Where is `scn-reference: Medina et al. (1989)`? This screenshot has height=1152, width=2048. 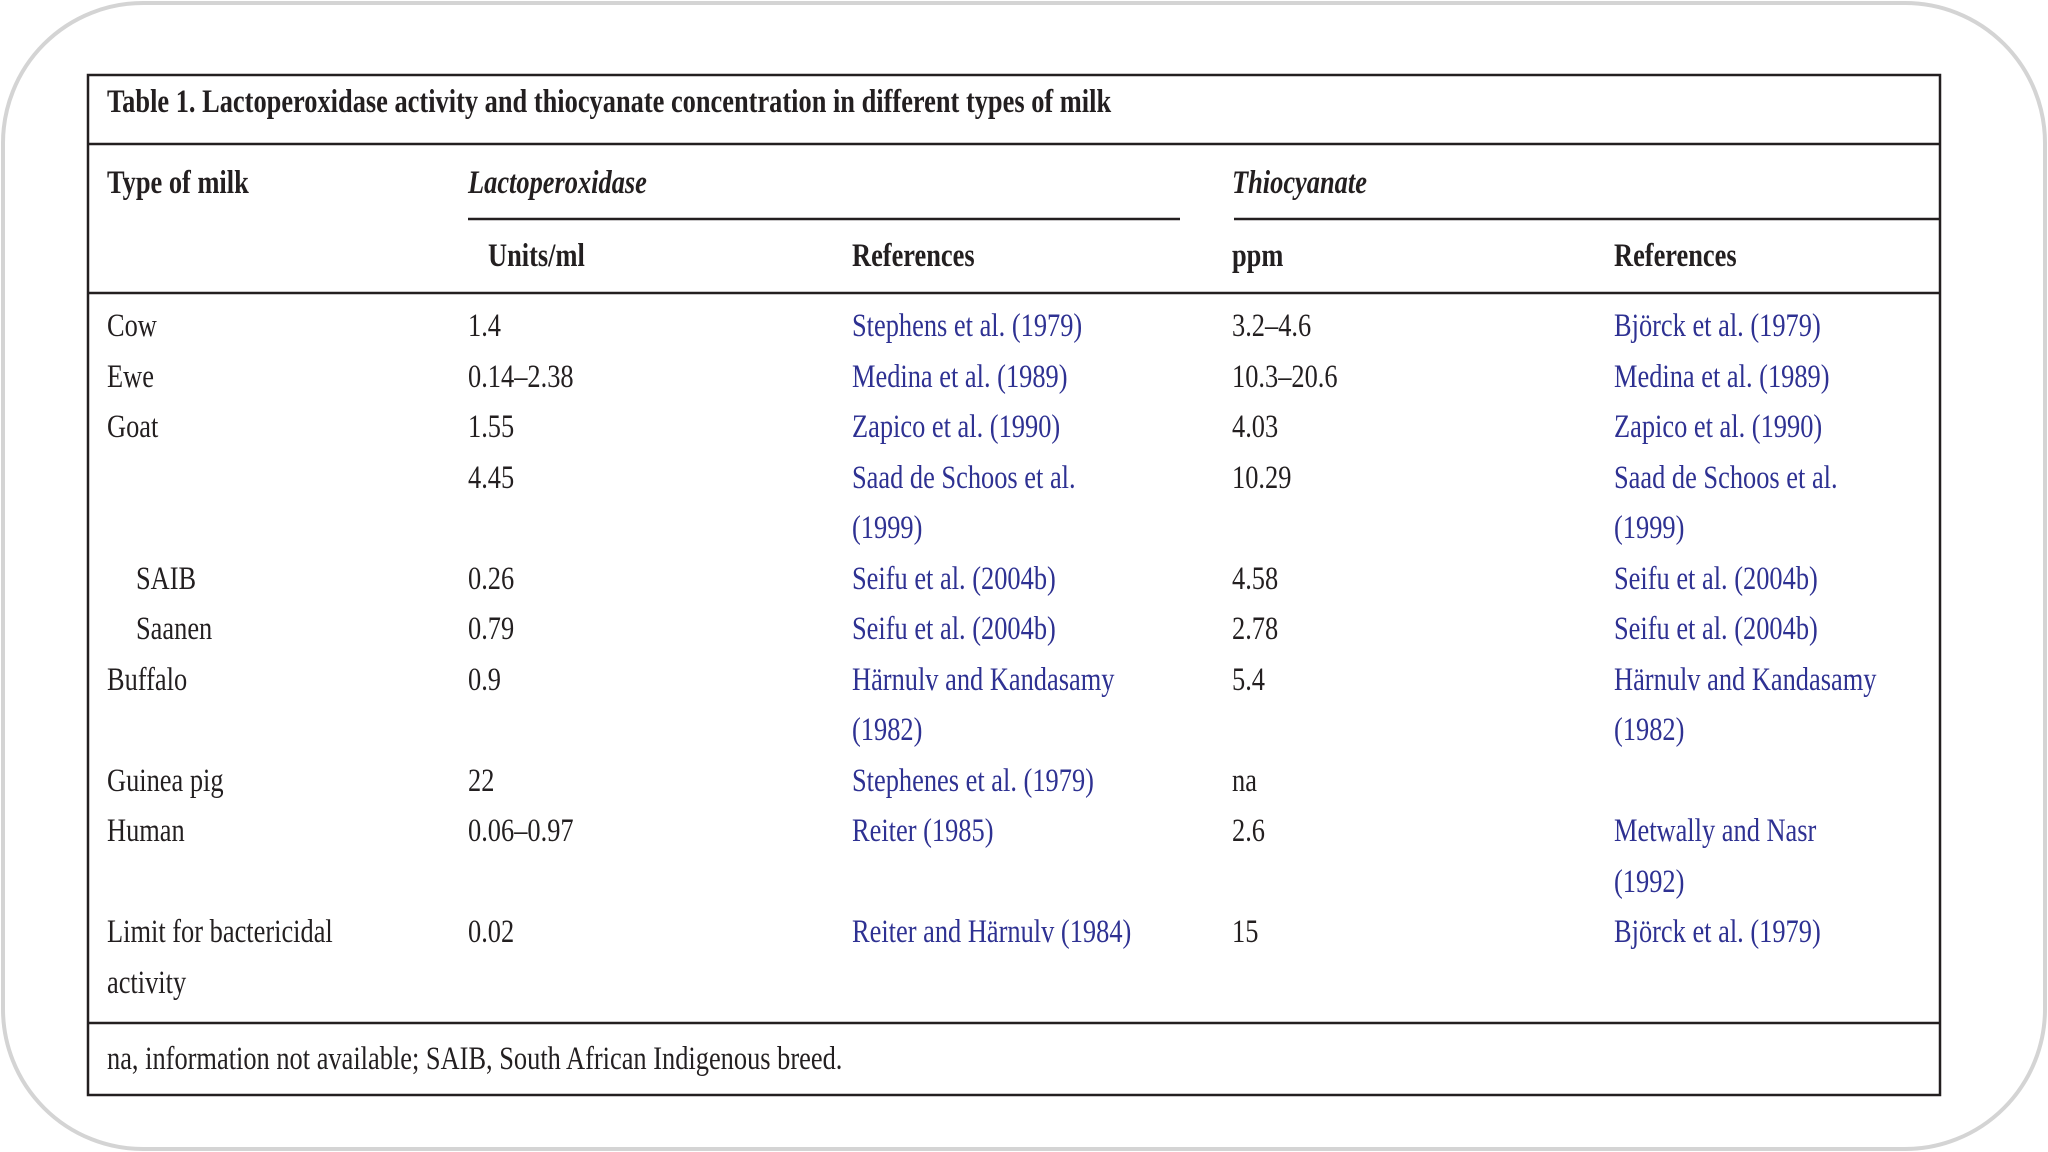
scn-reference: Medina et al. (1989) is located at coordinates (1722, 376).